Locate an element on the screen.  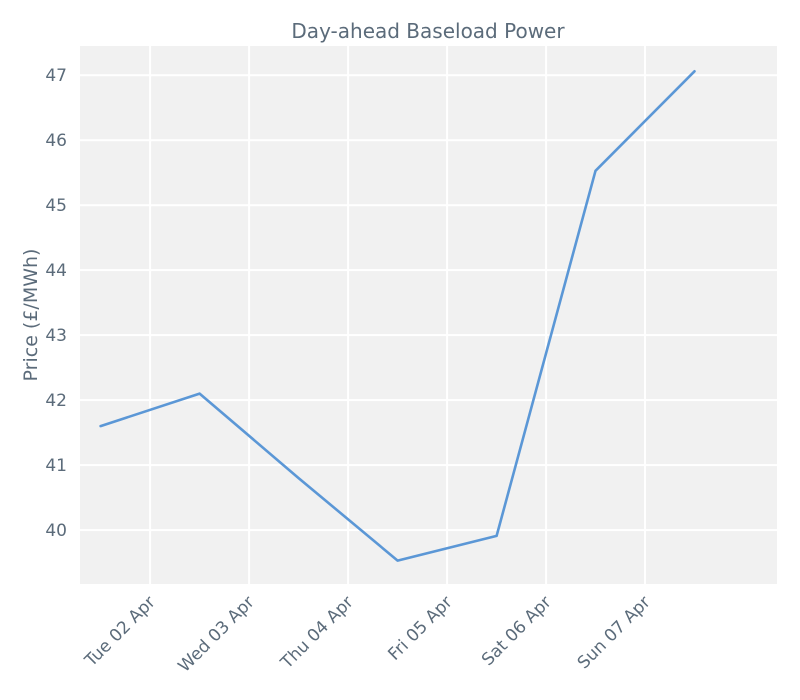
x-tick-label: Sat 06 Apr is located at coordinates (517, 631).